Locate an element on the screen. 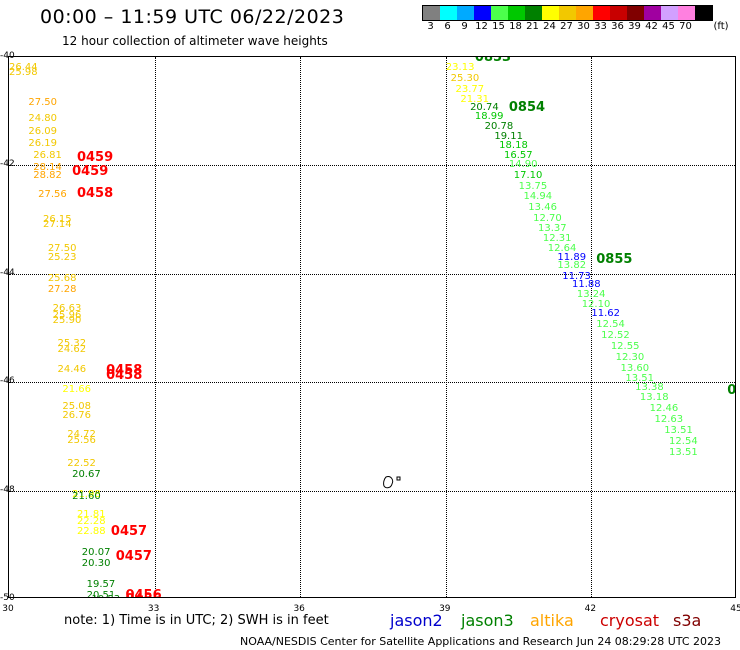 The width and height of the screenshot is (740, 650). latitude-tick-label: -42 is located at coordinates (7, 164).